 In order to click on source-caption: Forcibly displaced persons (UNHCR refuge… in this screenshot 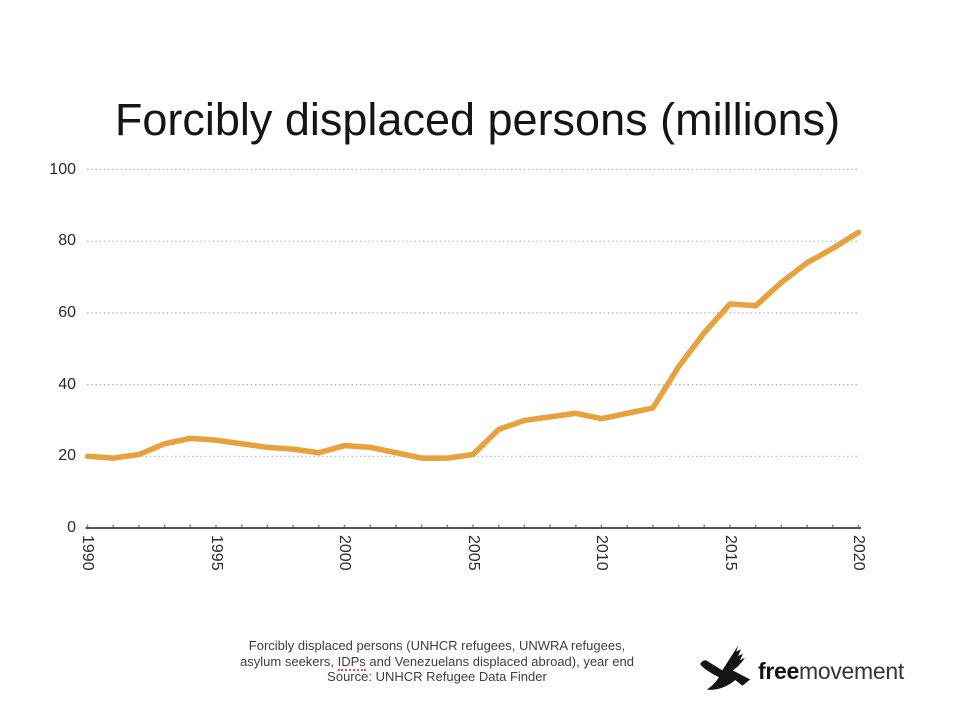, I will do `click(437, 661)`.